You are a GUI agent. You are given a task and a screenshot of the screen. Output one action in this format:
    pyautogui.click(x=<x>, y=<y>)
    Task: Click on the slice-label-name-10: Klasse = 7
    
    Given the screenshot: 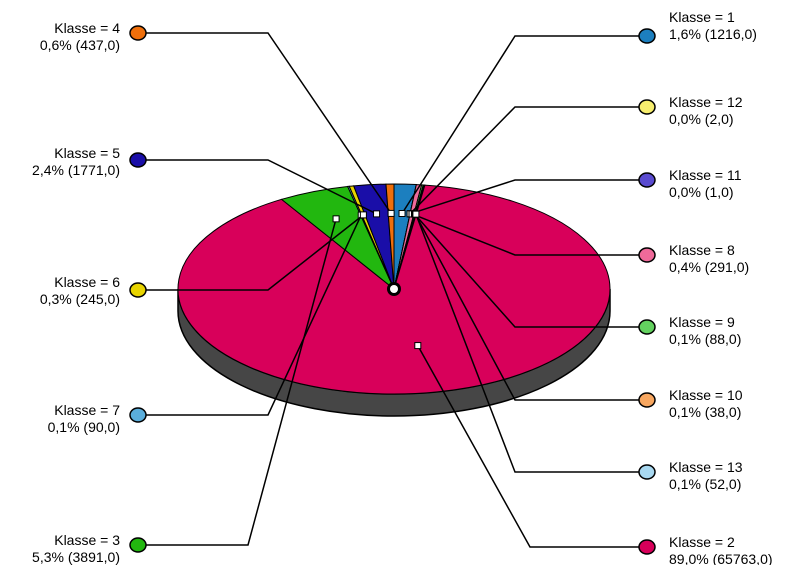 What is the action you would take?
    pyautogui.click(x=87, y=410)
    